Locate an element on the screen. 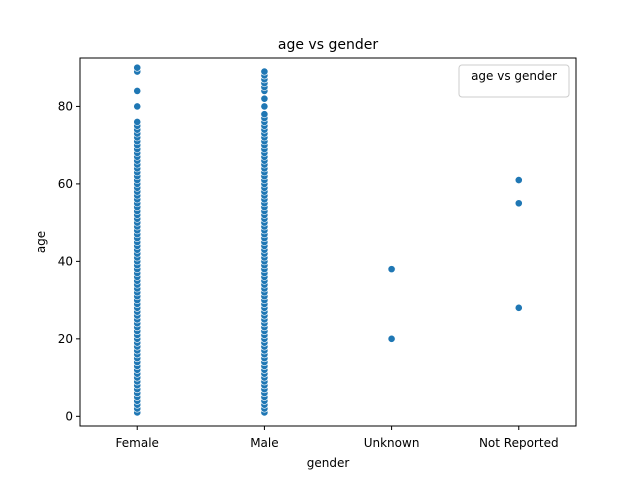 Image resolution: width=640 pixels, height=480 pixels. x-tick-label: Not Reported is located at coordinates (519, 443).